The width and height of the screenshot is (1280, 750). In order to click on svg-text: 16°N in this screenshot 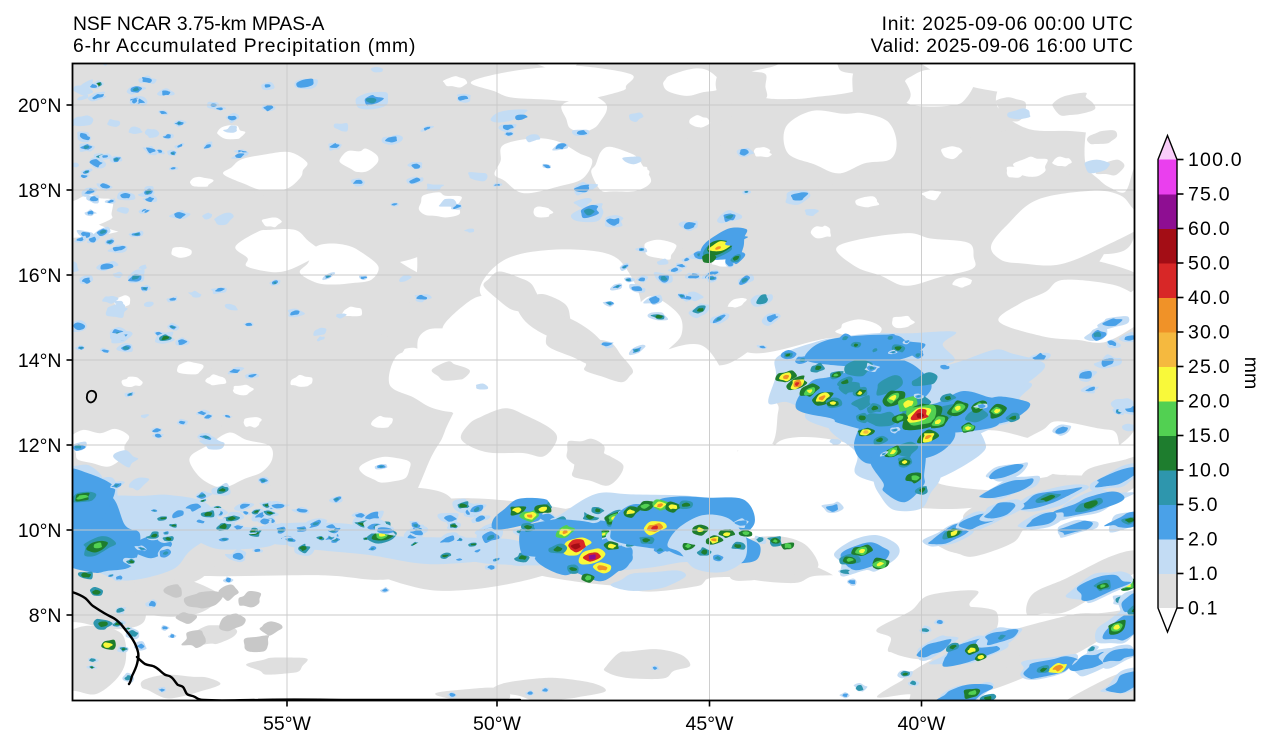, I will do `click(40, 276)`.